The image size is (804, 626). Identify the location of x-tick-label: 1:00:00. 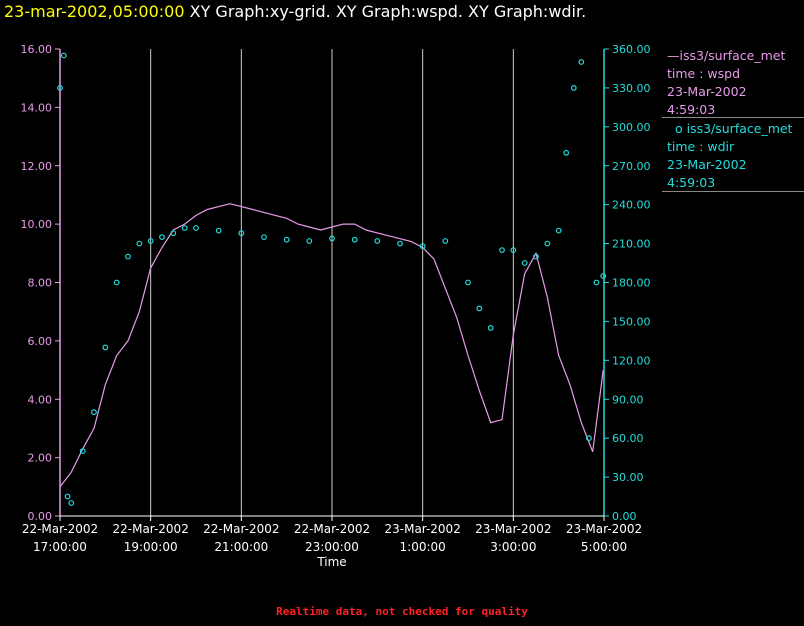
(423, 547).